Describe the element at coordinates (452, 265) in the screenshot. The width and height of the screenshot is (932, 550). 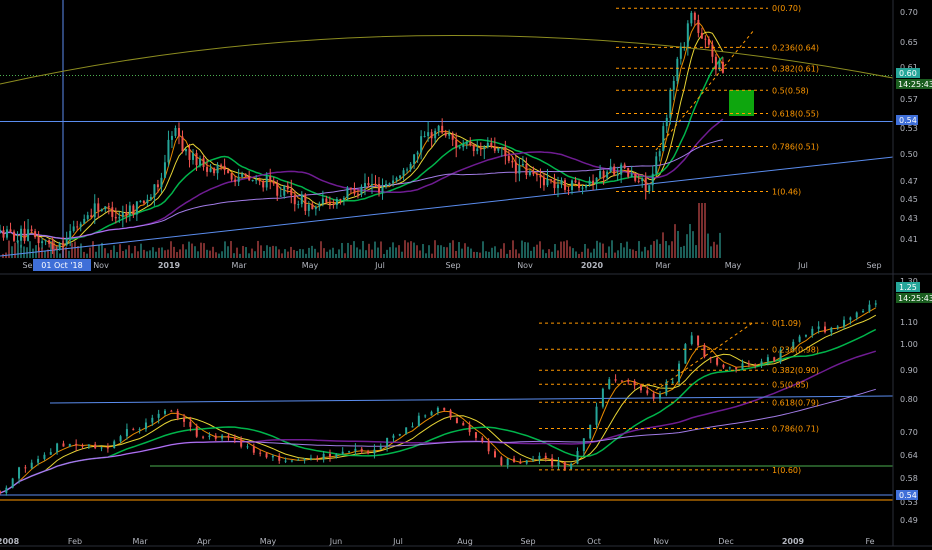
I see `x-tick-label: Sep` at that location.